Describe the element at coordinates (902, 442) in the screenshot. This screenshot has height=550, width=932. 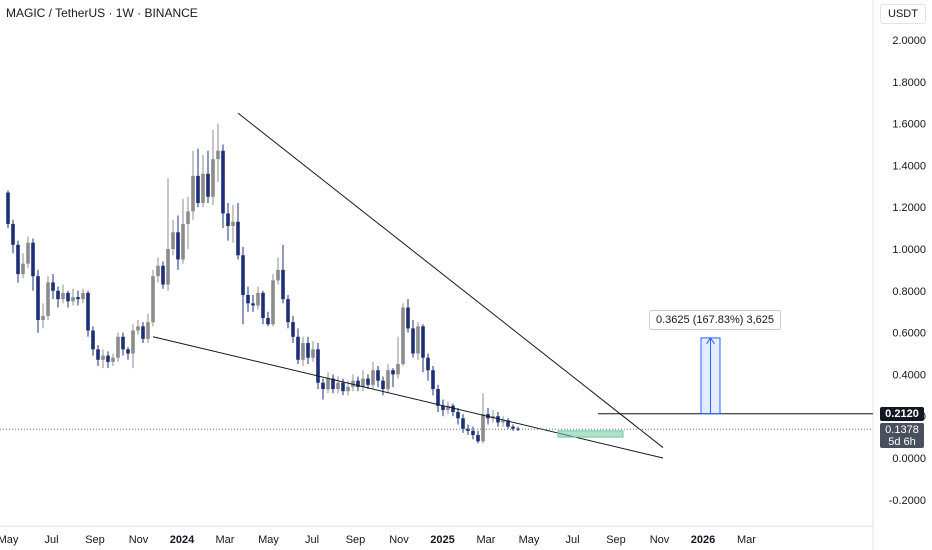
I see `countdown: 5d 6h` at that location.